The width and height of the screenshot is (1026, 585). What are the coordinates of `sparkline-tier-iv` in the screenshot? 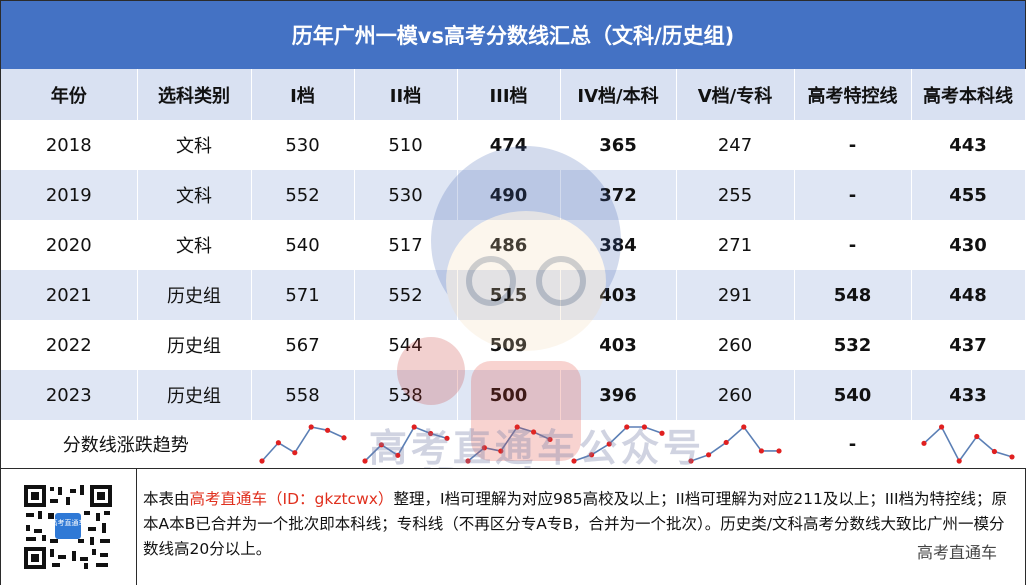 It's located at (618, 444).